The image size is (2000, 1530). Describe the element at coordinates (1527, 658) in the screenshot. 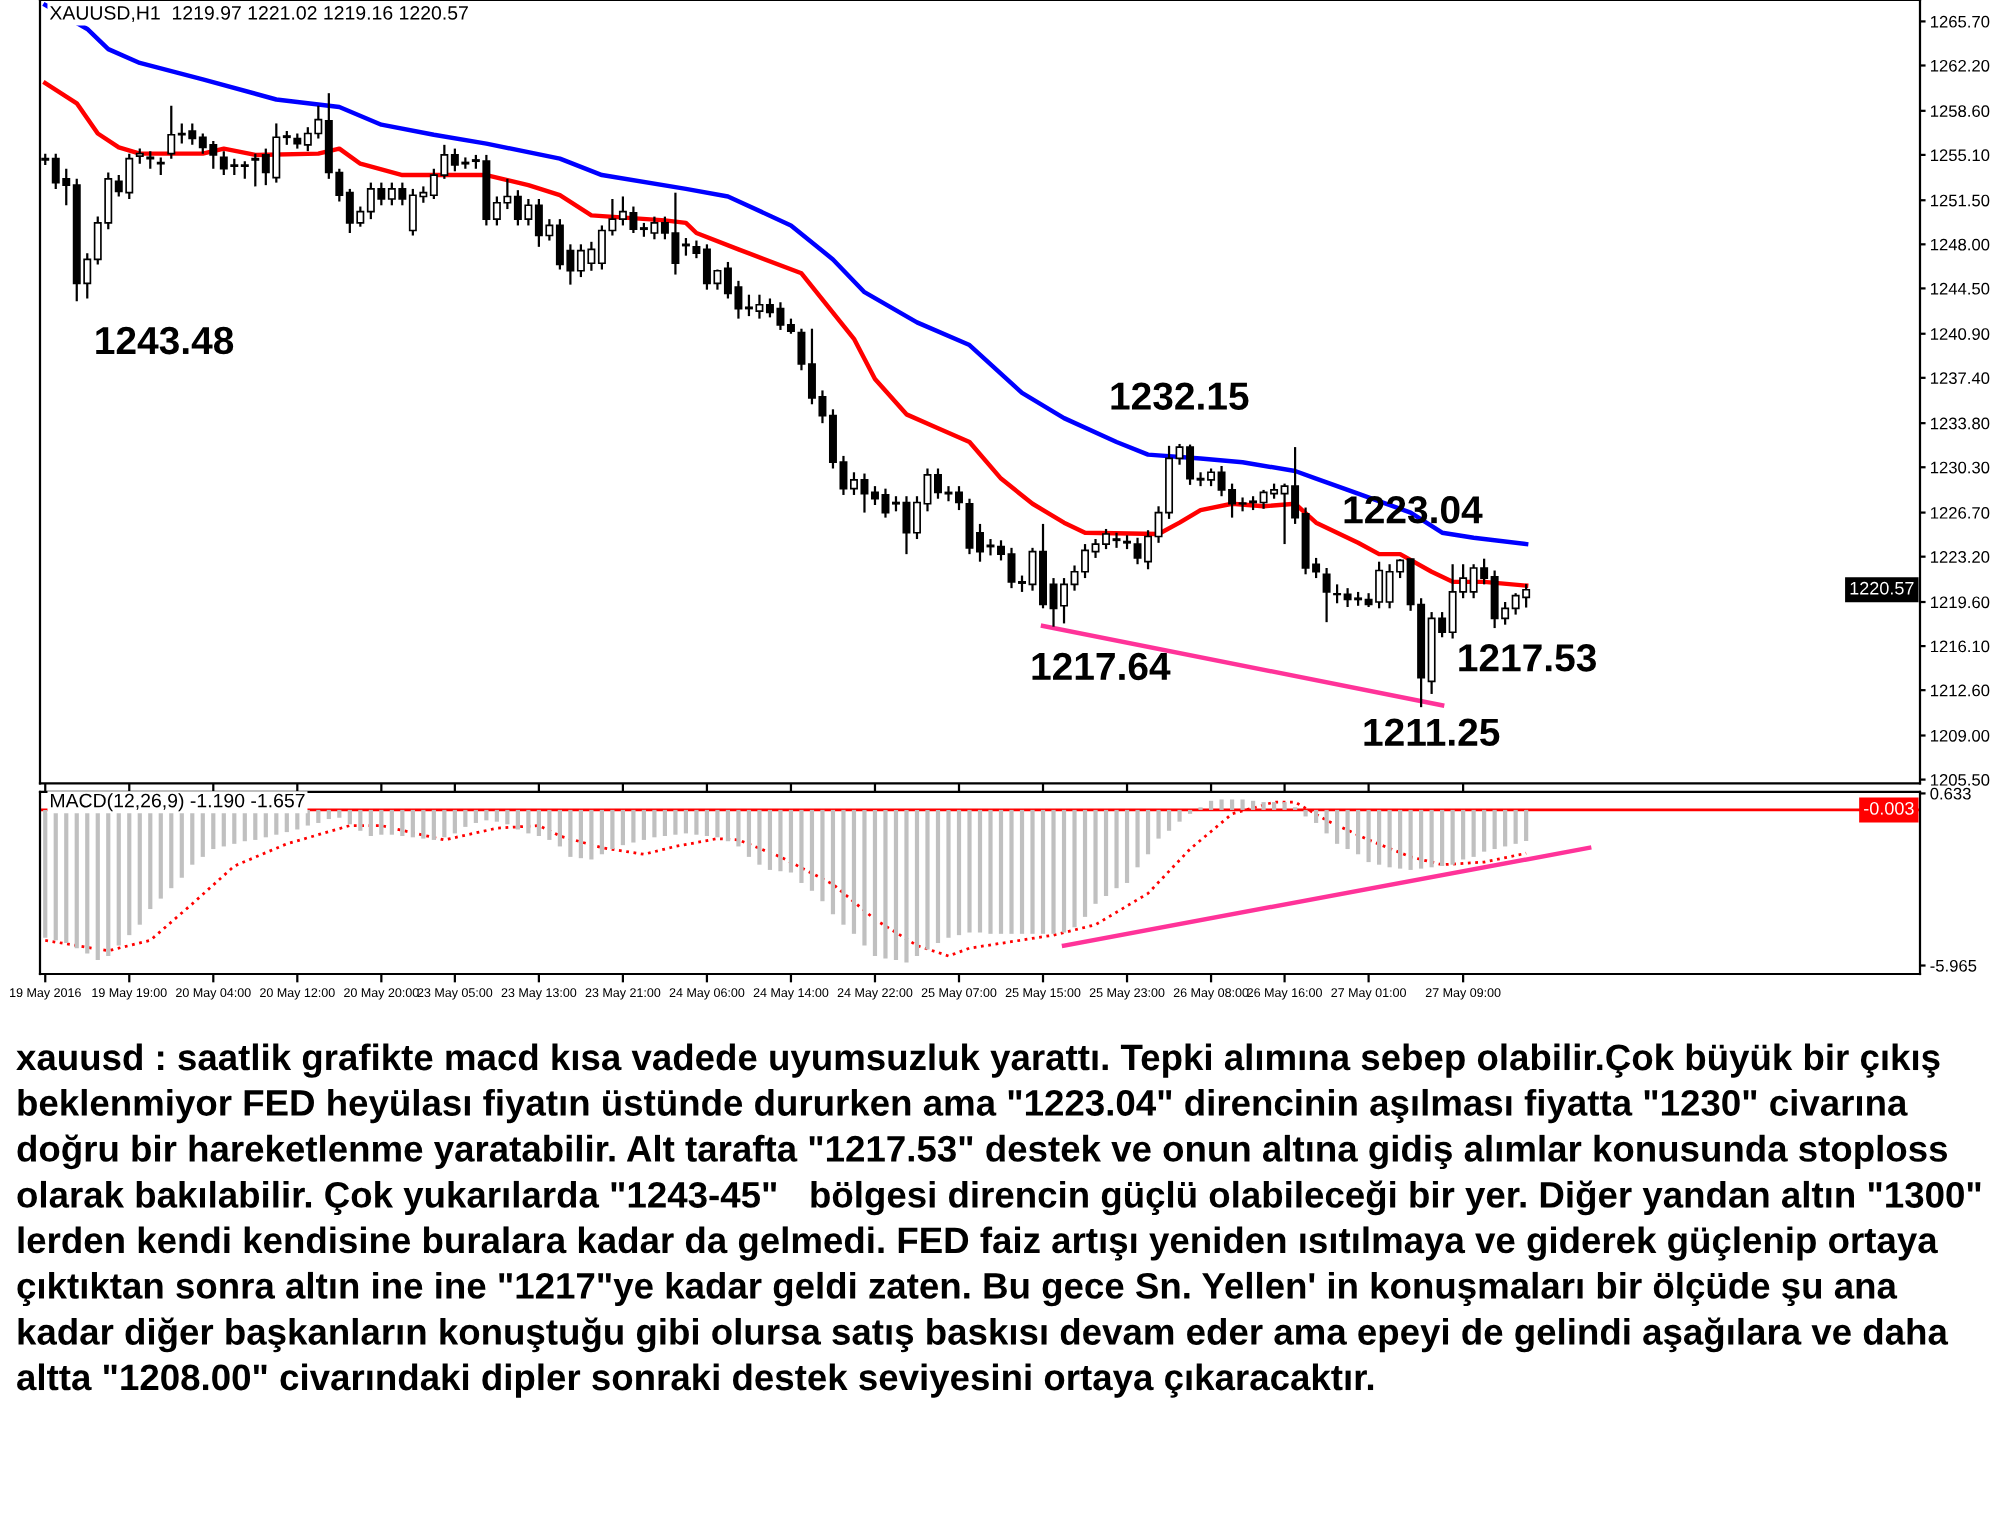

I see `annotation: 1217.53` at that location.